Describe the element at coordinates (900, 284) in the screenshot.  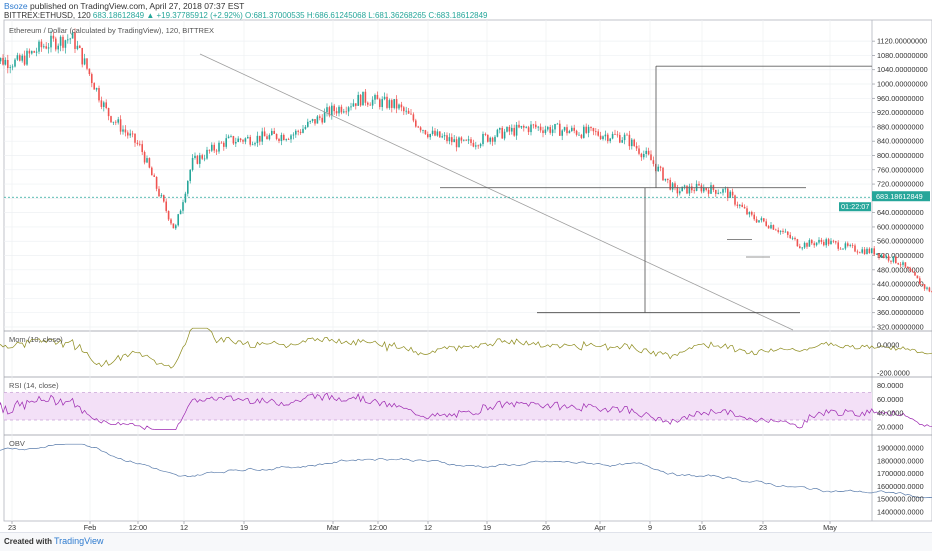
I see `price-tick-label: 440.00000000` at that location.